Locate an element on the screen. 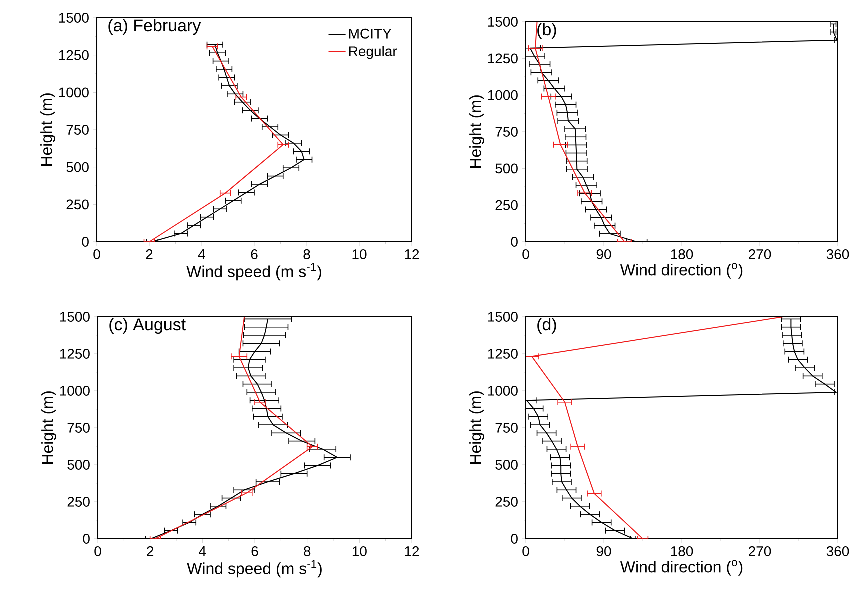 This screenshot has width=860, height=600. legend-label: MCITY is located at coordinates (370, 33).